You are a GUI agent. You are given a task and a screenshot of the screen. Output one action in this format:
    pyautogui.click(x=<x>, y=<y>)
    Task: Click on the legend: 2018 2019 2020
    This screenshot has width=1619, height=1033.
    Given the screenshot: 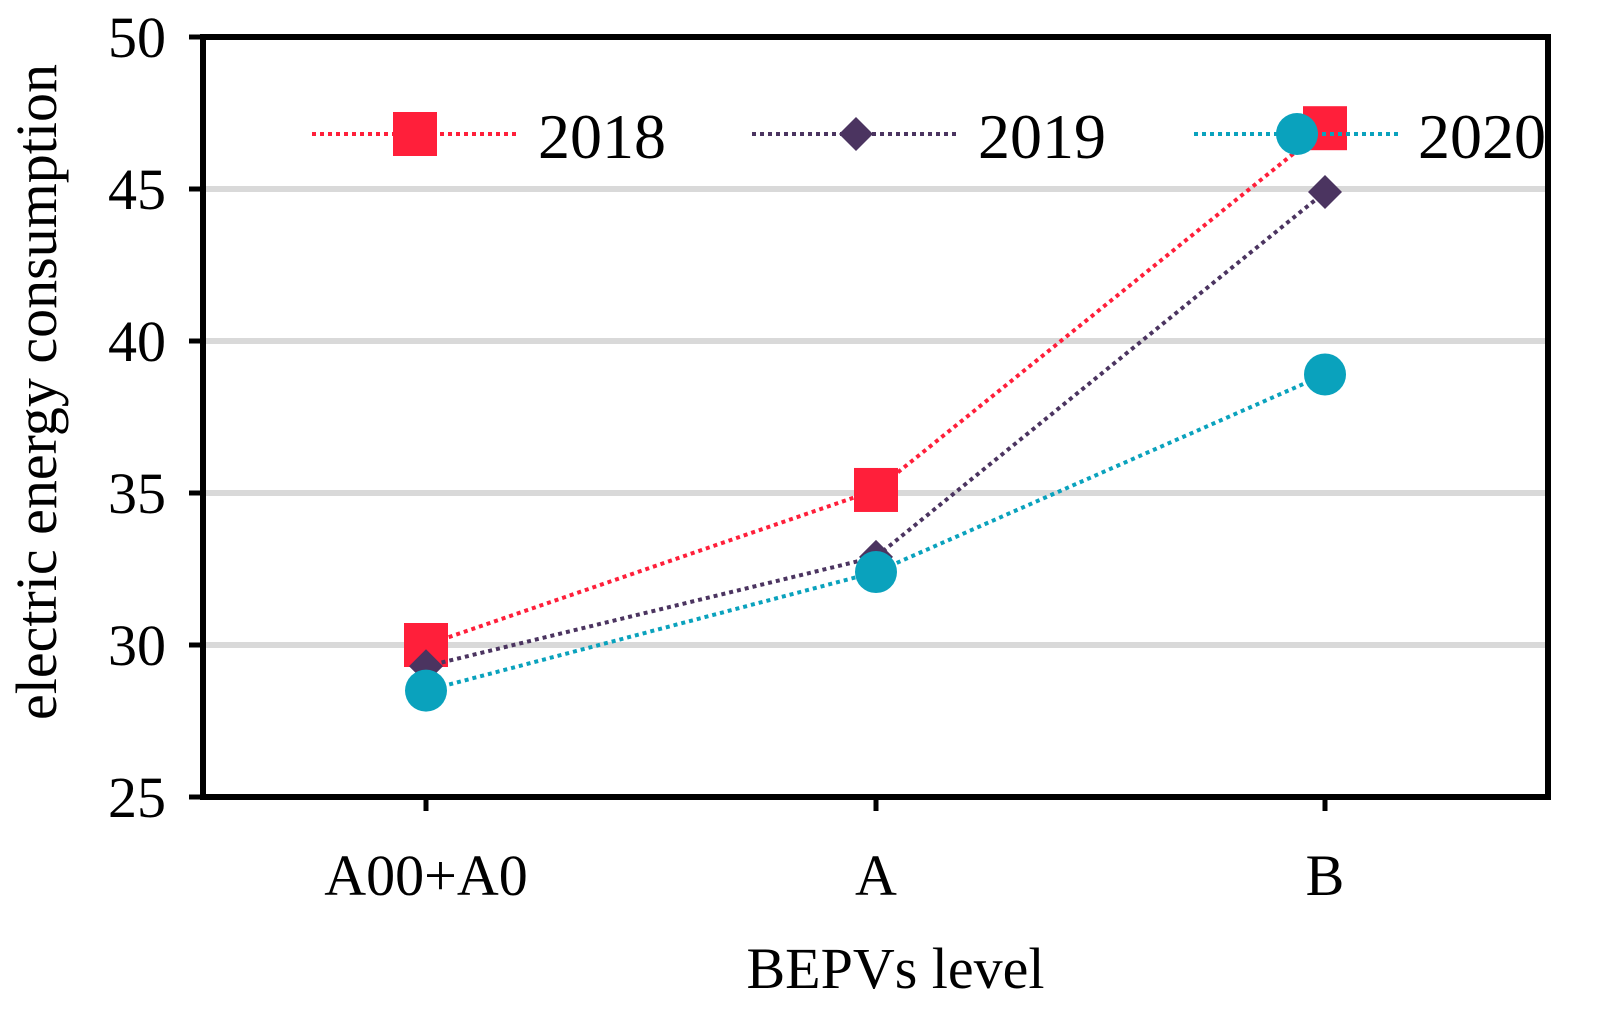 What is the action you would take?
    pyautogui.click(x=929, y=136)
    